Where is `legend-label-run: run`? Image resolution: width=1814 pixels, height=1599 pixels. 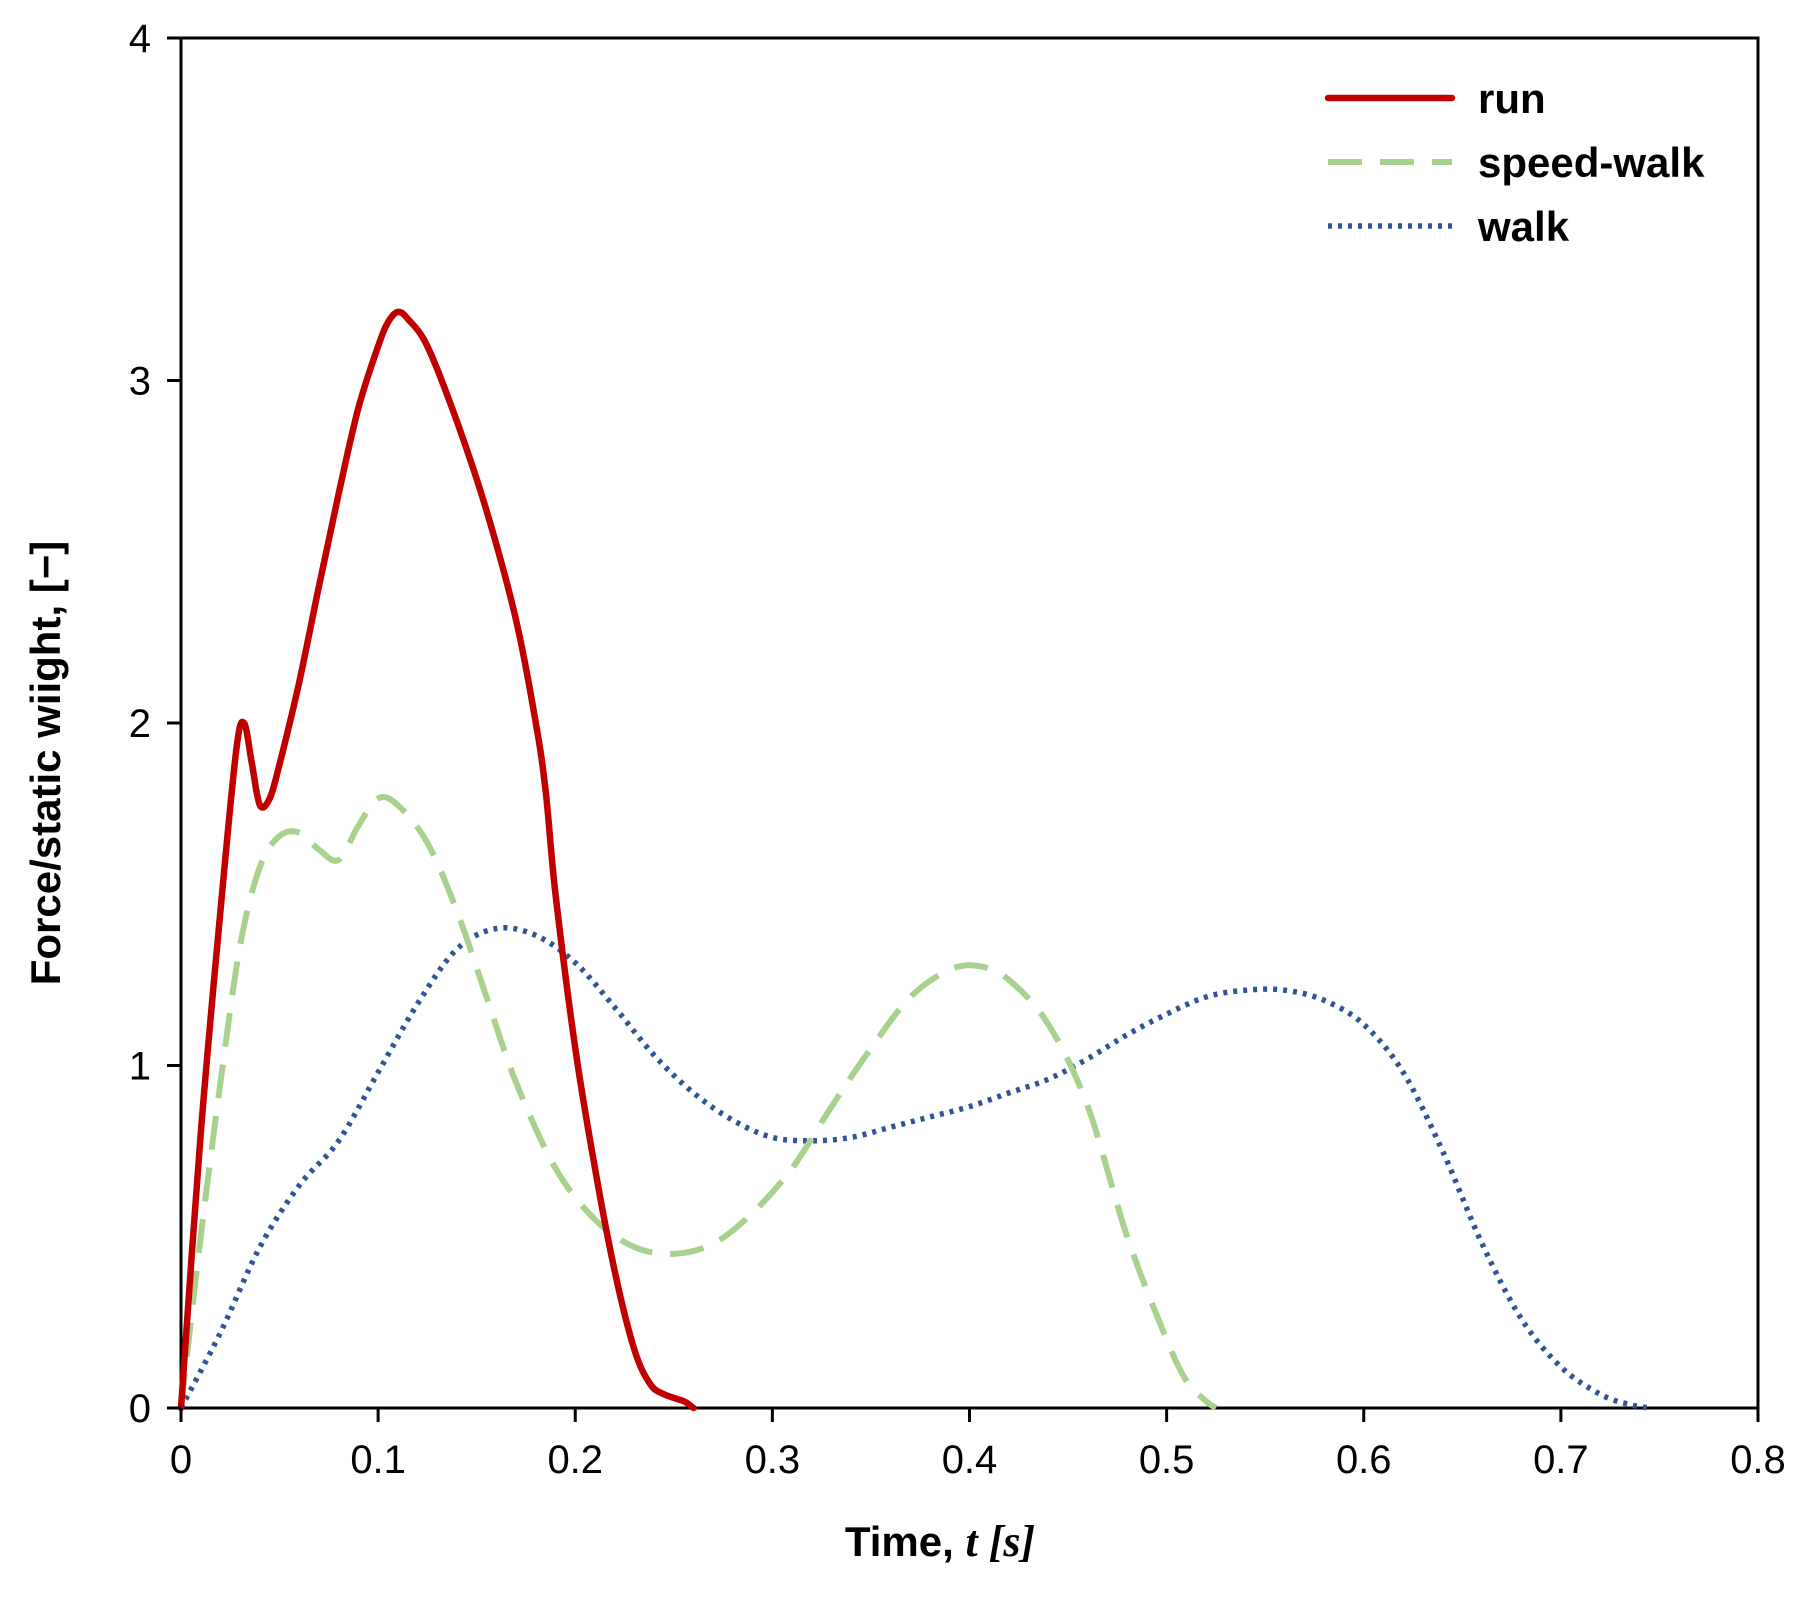 legend-label-run: run is located at coordinates (1512, 98).